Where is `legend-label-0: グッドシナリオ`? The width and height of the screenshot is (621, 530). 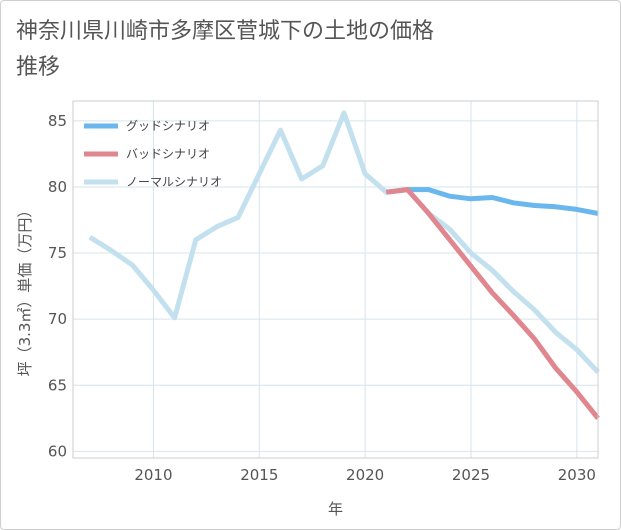
legend-label-0: グッドシナリオ is located at coordinates (168, 126).